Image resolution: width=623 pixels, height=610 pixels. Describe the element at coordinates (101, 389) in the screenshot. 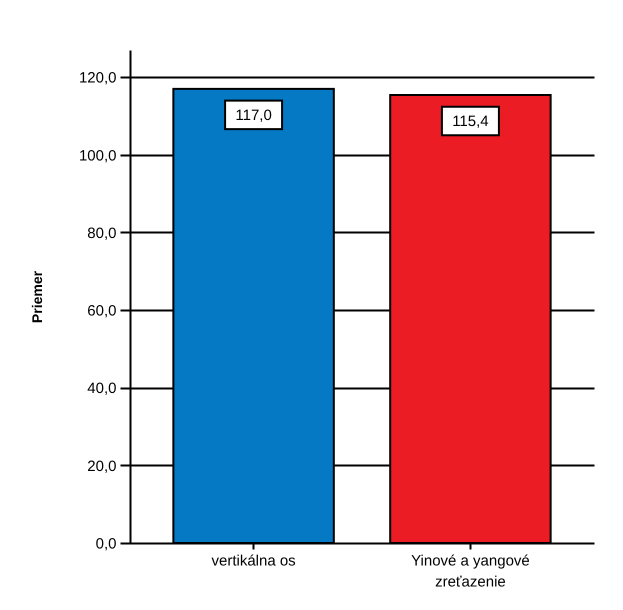

I see `y-tick-label: 40,0` at that location.